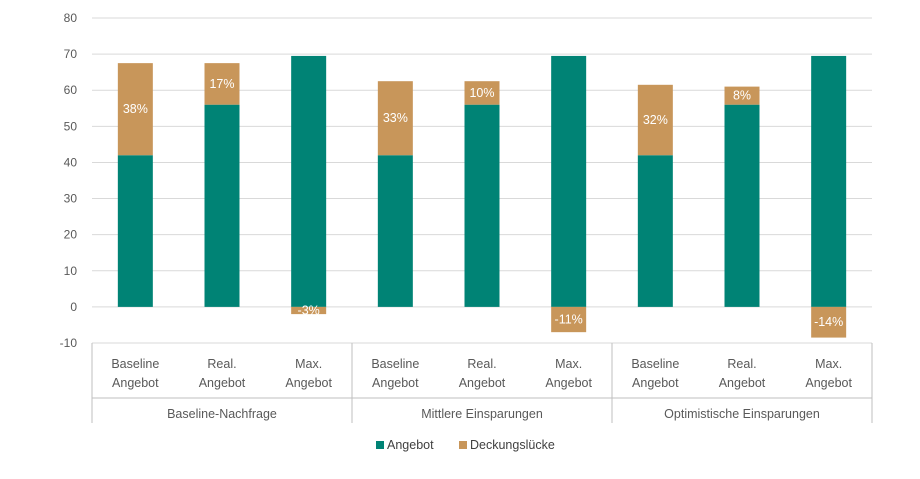 The width and height of the screenshot is (920, 479). I want to click on y-tick-label: 30, so click(71, 199).